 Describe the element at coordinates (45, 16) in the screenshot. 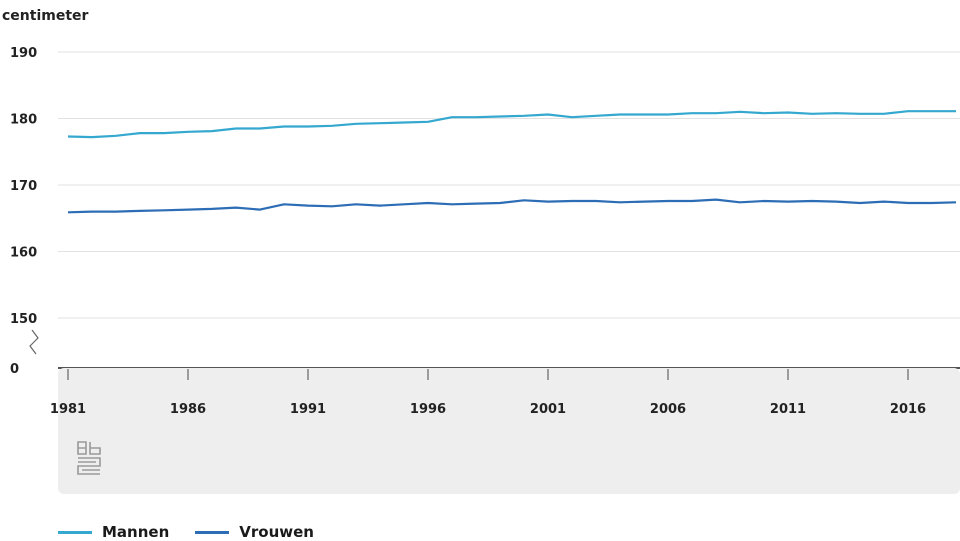

I see `y-axis-unit-label: centimeter` at that location.